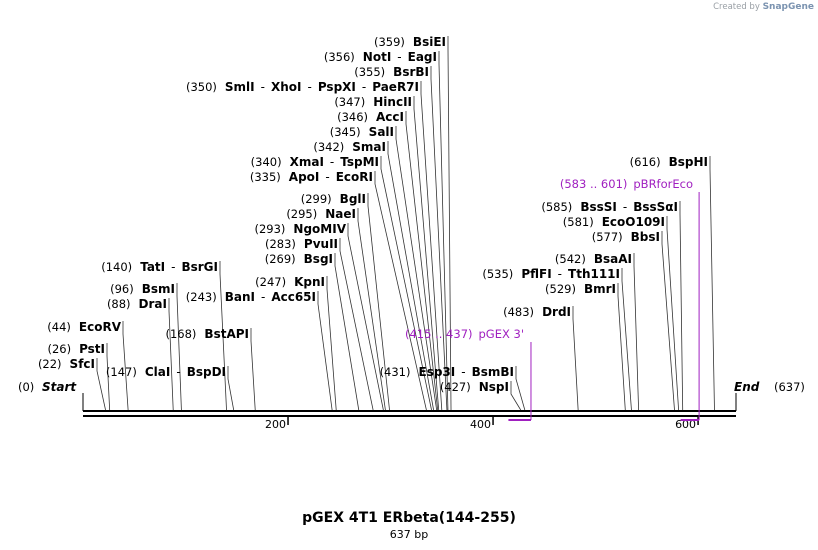 This screenshot has width=818, height=550. I want to click on sequence-backbone, so click(409, 413).